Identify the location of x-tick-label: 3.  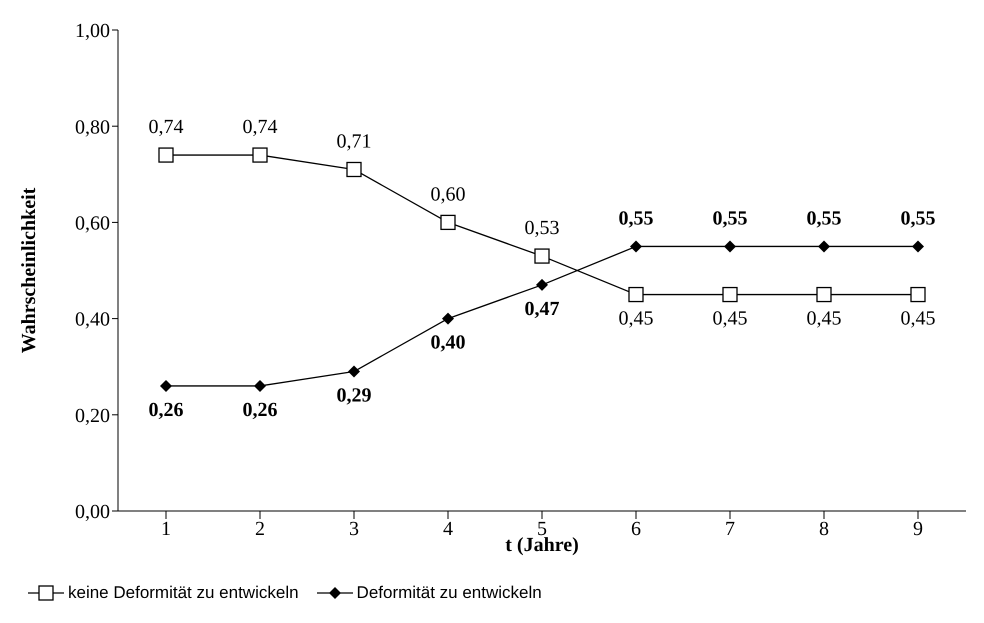
(354, 529).